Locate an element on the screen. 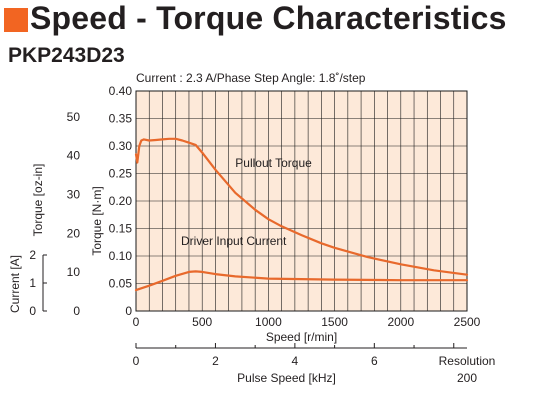 Image resolution: width=550 pixels, height=400 pixels. y-tick-label-nm: 0.05 is located at coordinates (121, 284).